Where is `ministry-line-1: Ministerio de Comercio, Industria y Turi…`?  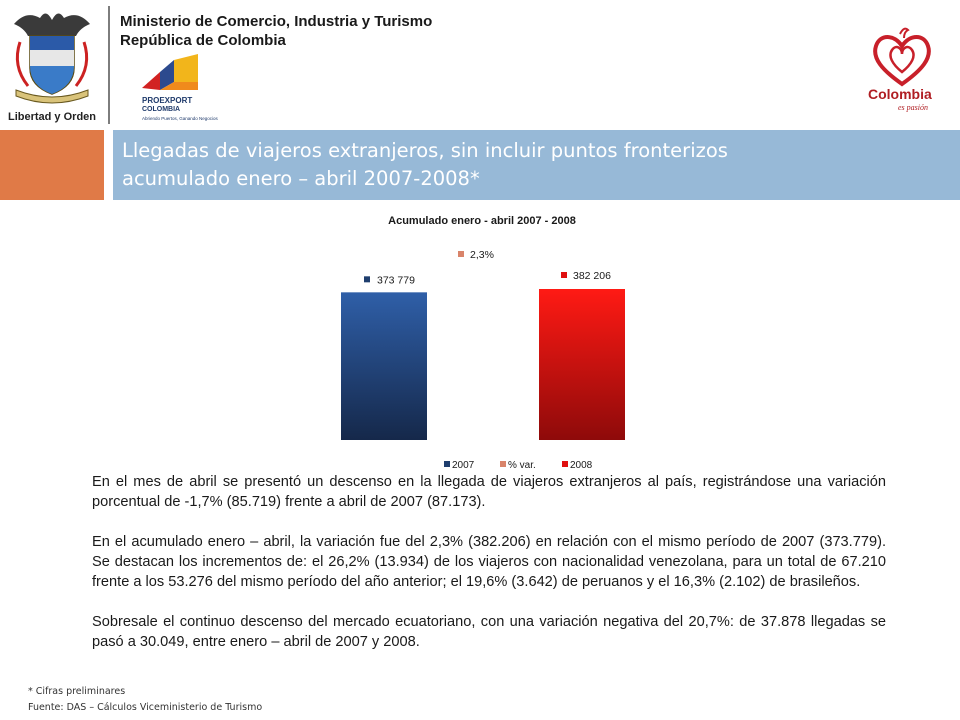 ministry-line-1: Ministerio de Comercio, Industria y Turi… is located at coordinates (276, 21).